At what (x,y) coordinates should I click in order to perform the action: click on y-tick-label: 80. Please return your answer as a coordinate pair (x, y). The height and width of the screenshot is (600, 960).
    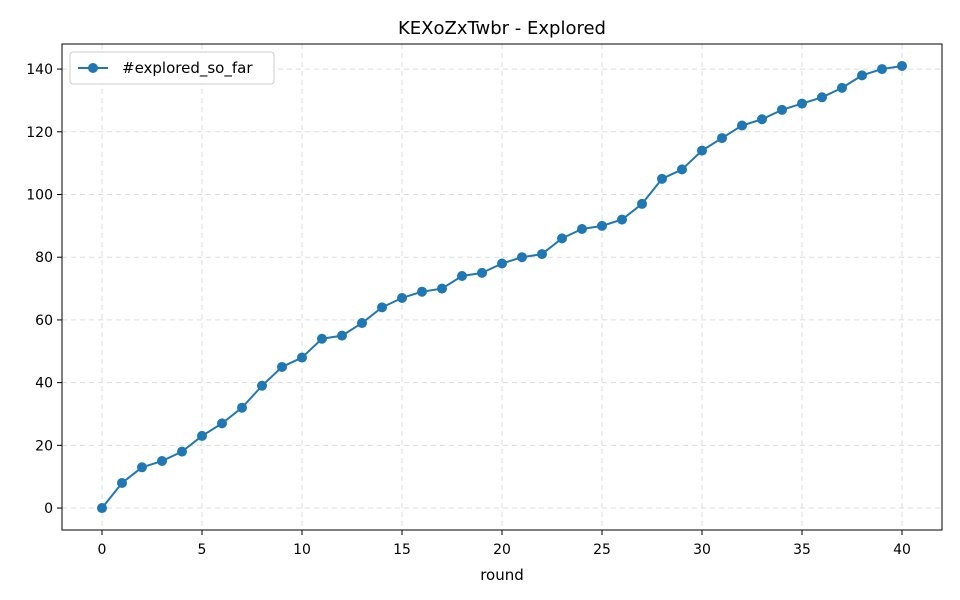
    Looking at the image, I should click on (44, 258).